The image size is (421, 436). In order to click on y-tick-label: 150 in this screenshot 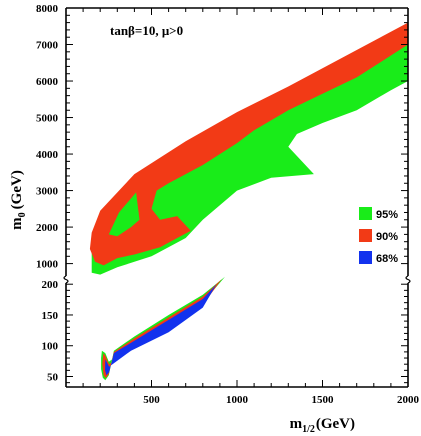, I will do `click(50, 316)`.